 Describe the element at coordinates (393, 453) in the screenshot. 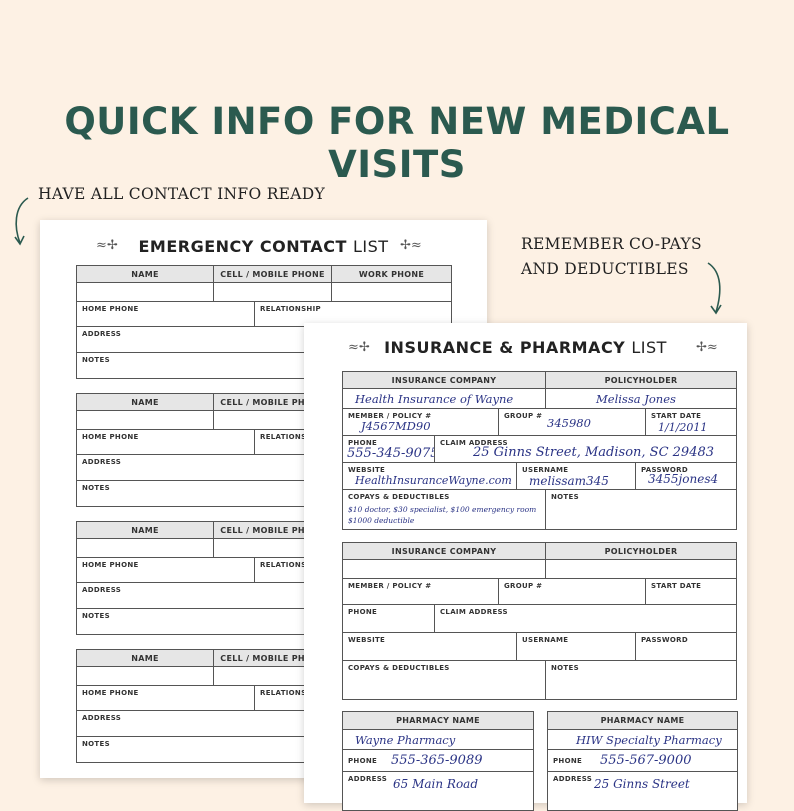

I see `phone-value: 555-345-9075` at that location.